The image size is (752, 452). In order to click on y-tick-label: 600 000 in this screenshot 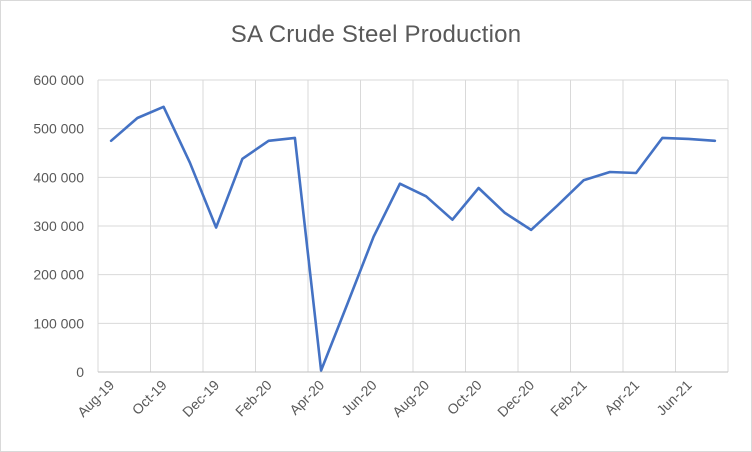, I will do `click(58, 80)`.